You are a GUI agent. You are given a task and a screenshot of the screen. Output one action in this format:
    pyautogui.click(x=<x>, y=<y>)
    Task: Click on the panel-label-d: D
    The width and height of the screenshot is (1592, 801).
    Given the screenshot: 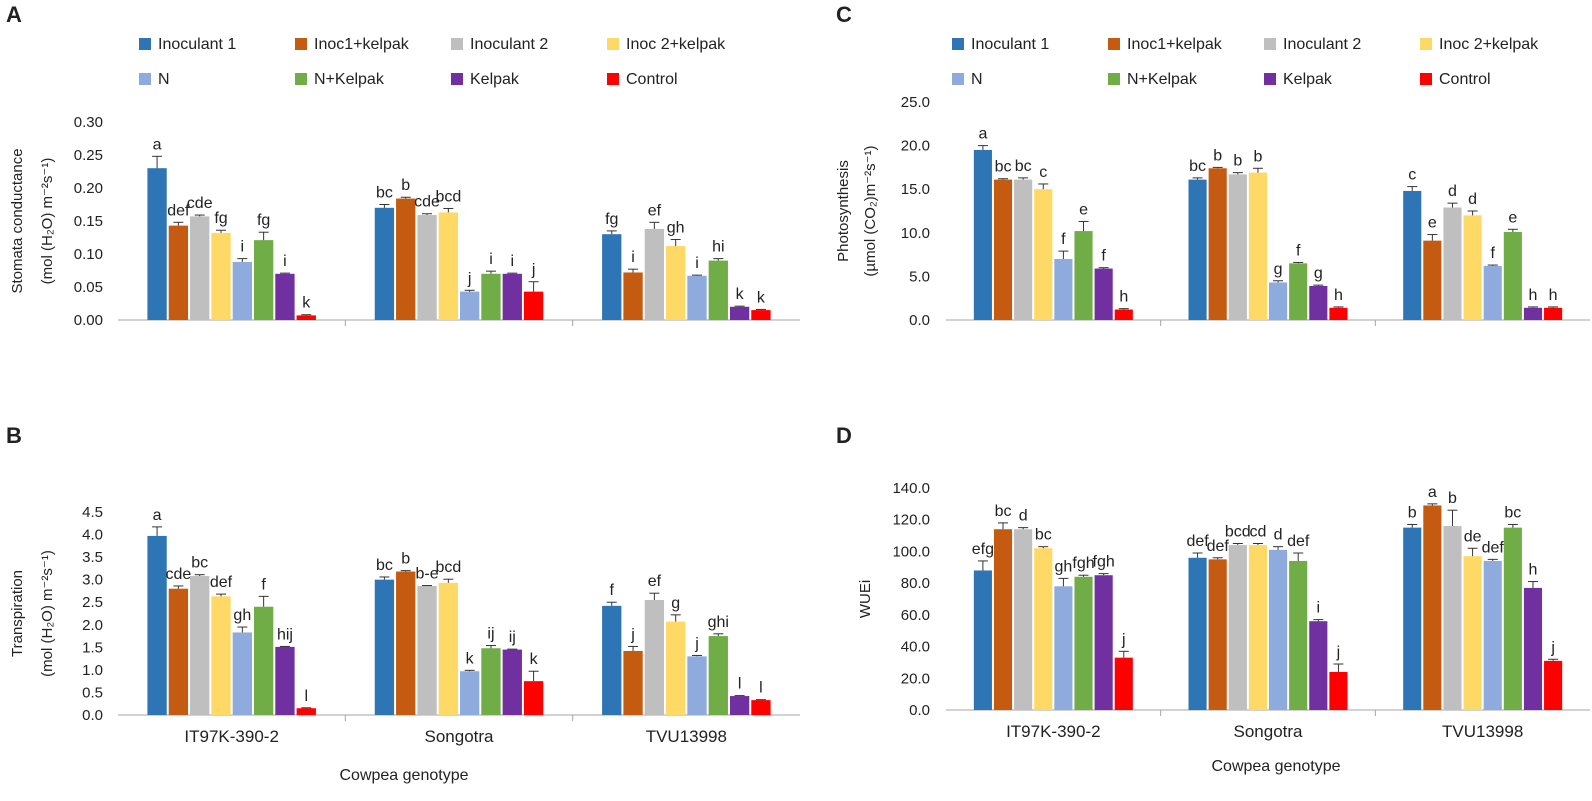 What is the action you would take?
    pyautogui.click(x=844, y=435)
    